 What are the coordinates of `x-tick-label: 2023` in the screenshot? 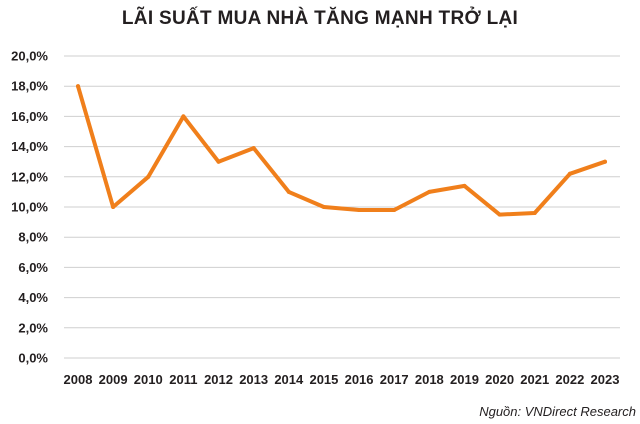 It's located at (605, 379).